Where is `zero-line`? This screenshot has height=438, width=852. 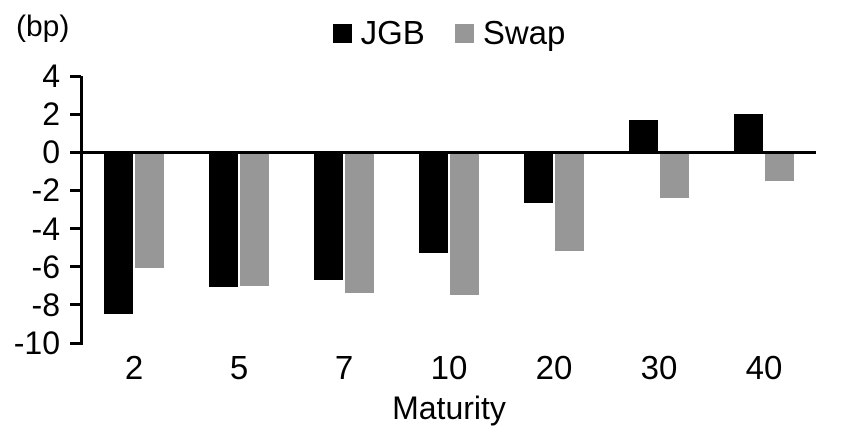
zero-line is located at coordinates (448, 152).